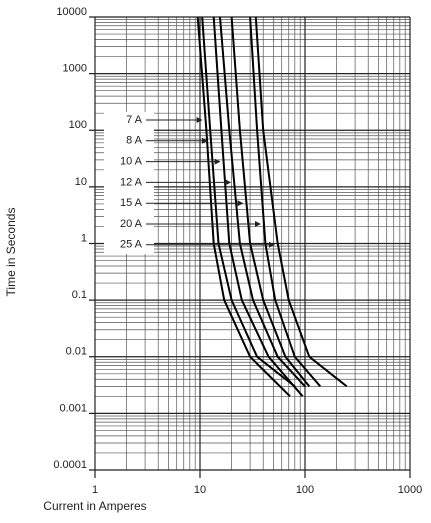  Describe the element at coordinates (11, 252) in the screenshot. I see `y-axis-title: Time in Seconds` at that location.